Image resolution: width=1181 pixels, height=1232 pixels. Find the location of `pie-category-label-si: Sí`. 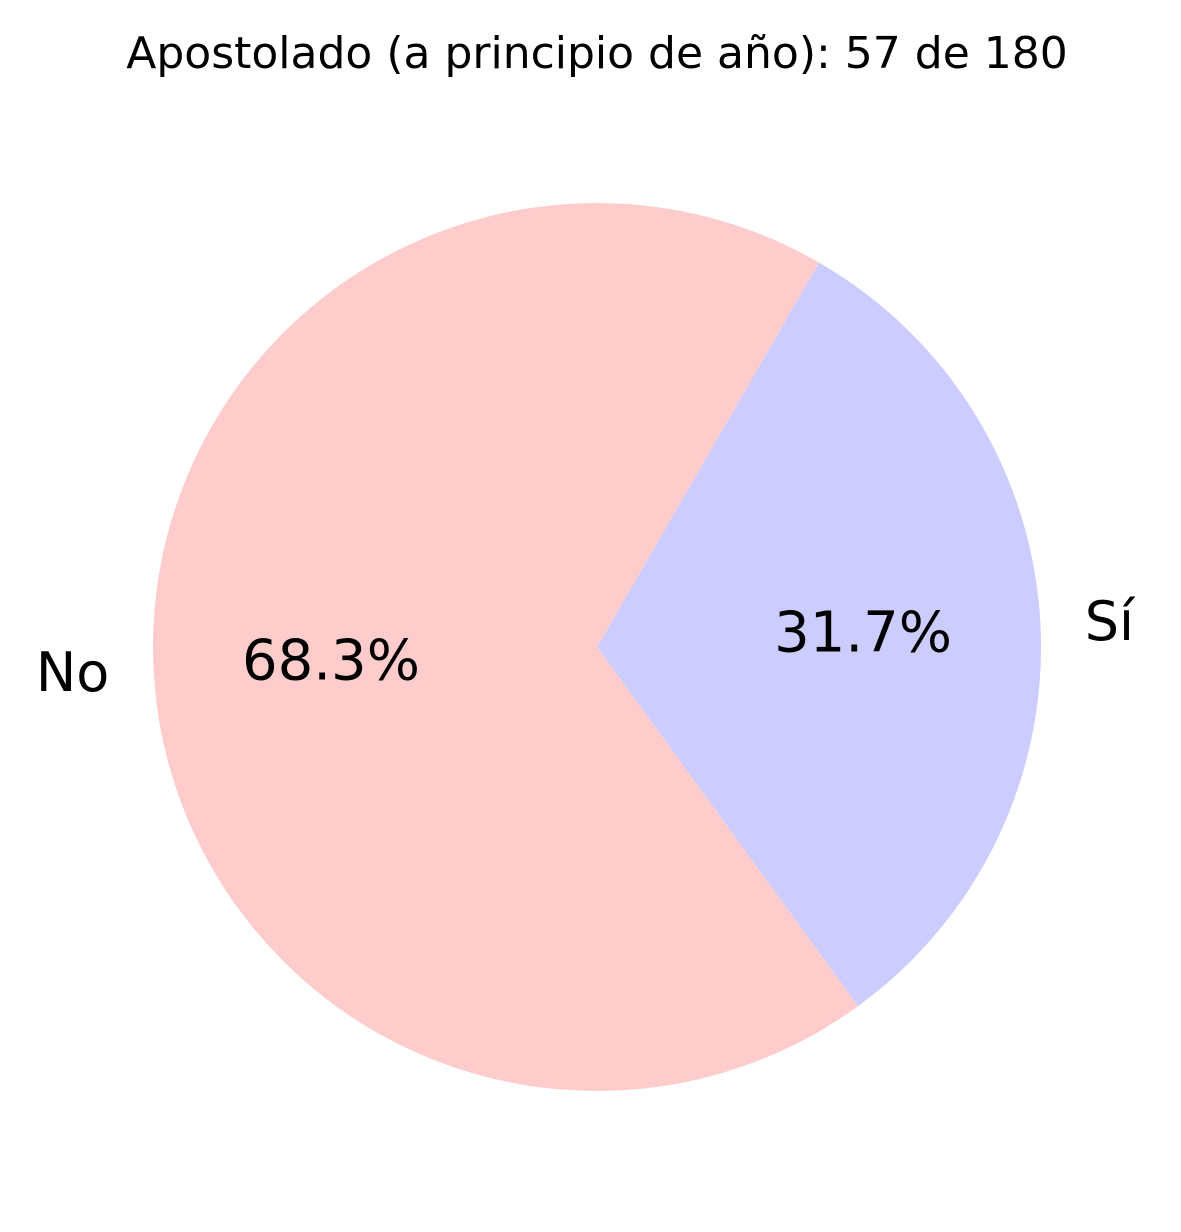

pie-category-label-si: Sí is located at coordinates (1110, 621).